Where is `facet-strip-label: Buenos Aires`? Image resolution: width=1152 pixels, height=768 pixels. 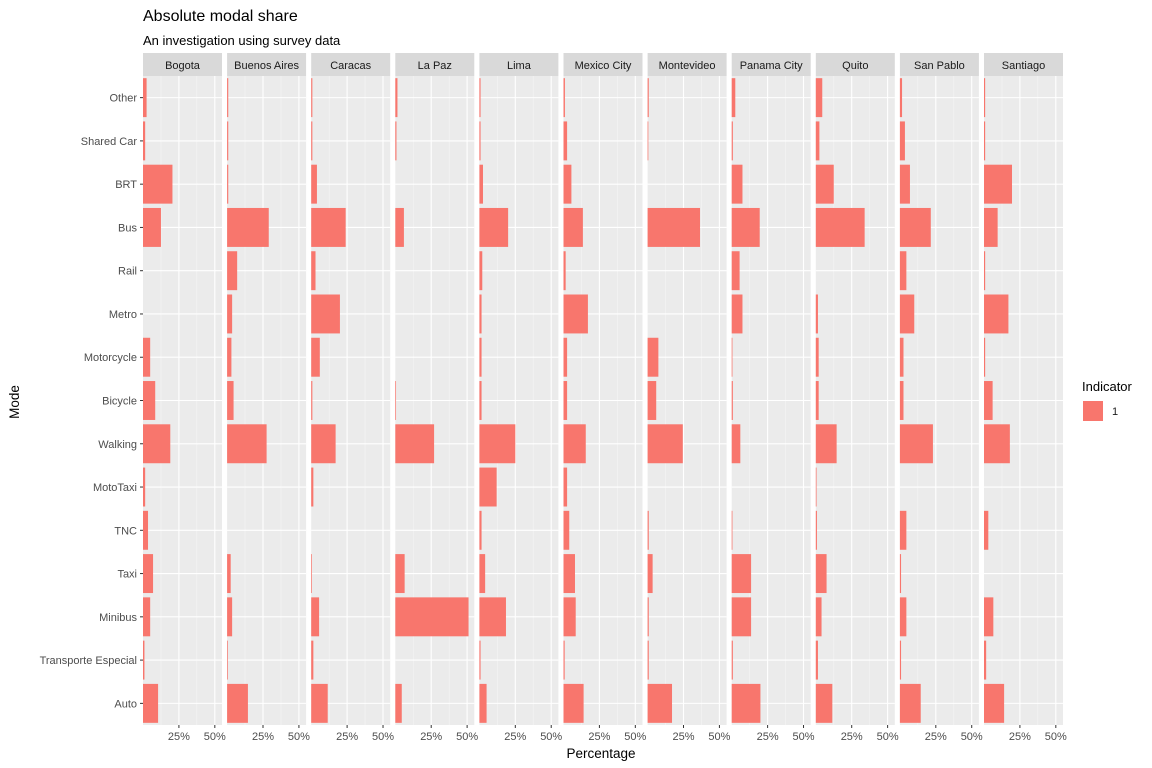 facet-strip-label: Buenos Aires is located at coordinates (266, 66).